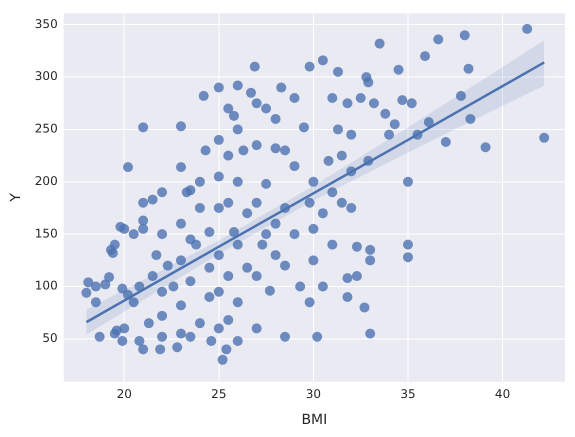 This screenshot has width=575, height=437. What do you see at coordinates (502, 394) in the screenshot?
I see `x-tick-label: 40` at bounding box center [502, 394].